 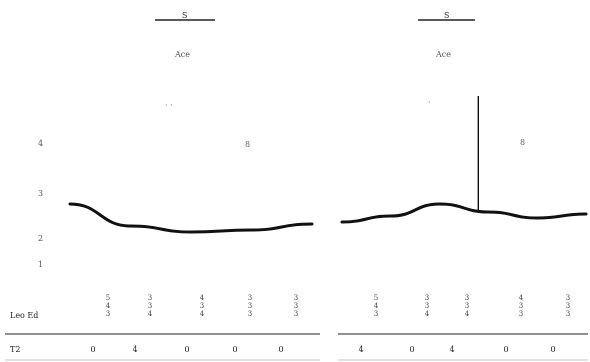 What do you see at coordinates (92, 349) in the screenshot?
I see `table-cell-row2-panel-1-col-1: 0` at bounding box center [92, 349].